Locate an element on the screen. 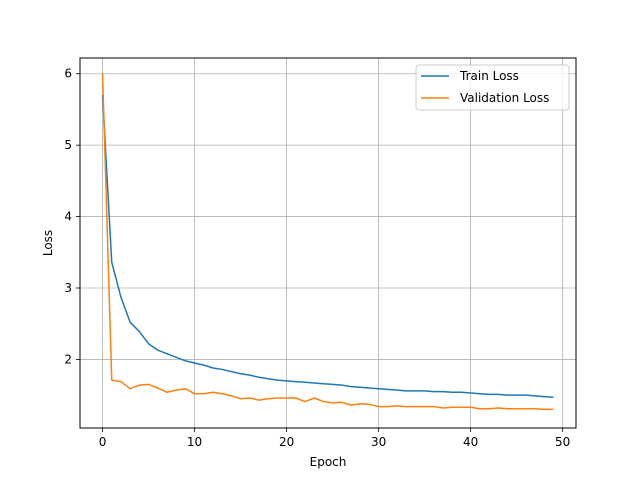 The height and width of the screenshot is (480, 640). y-tick-label: 2 is located at coordinates (68, 359).